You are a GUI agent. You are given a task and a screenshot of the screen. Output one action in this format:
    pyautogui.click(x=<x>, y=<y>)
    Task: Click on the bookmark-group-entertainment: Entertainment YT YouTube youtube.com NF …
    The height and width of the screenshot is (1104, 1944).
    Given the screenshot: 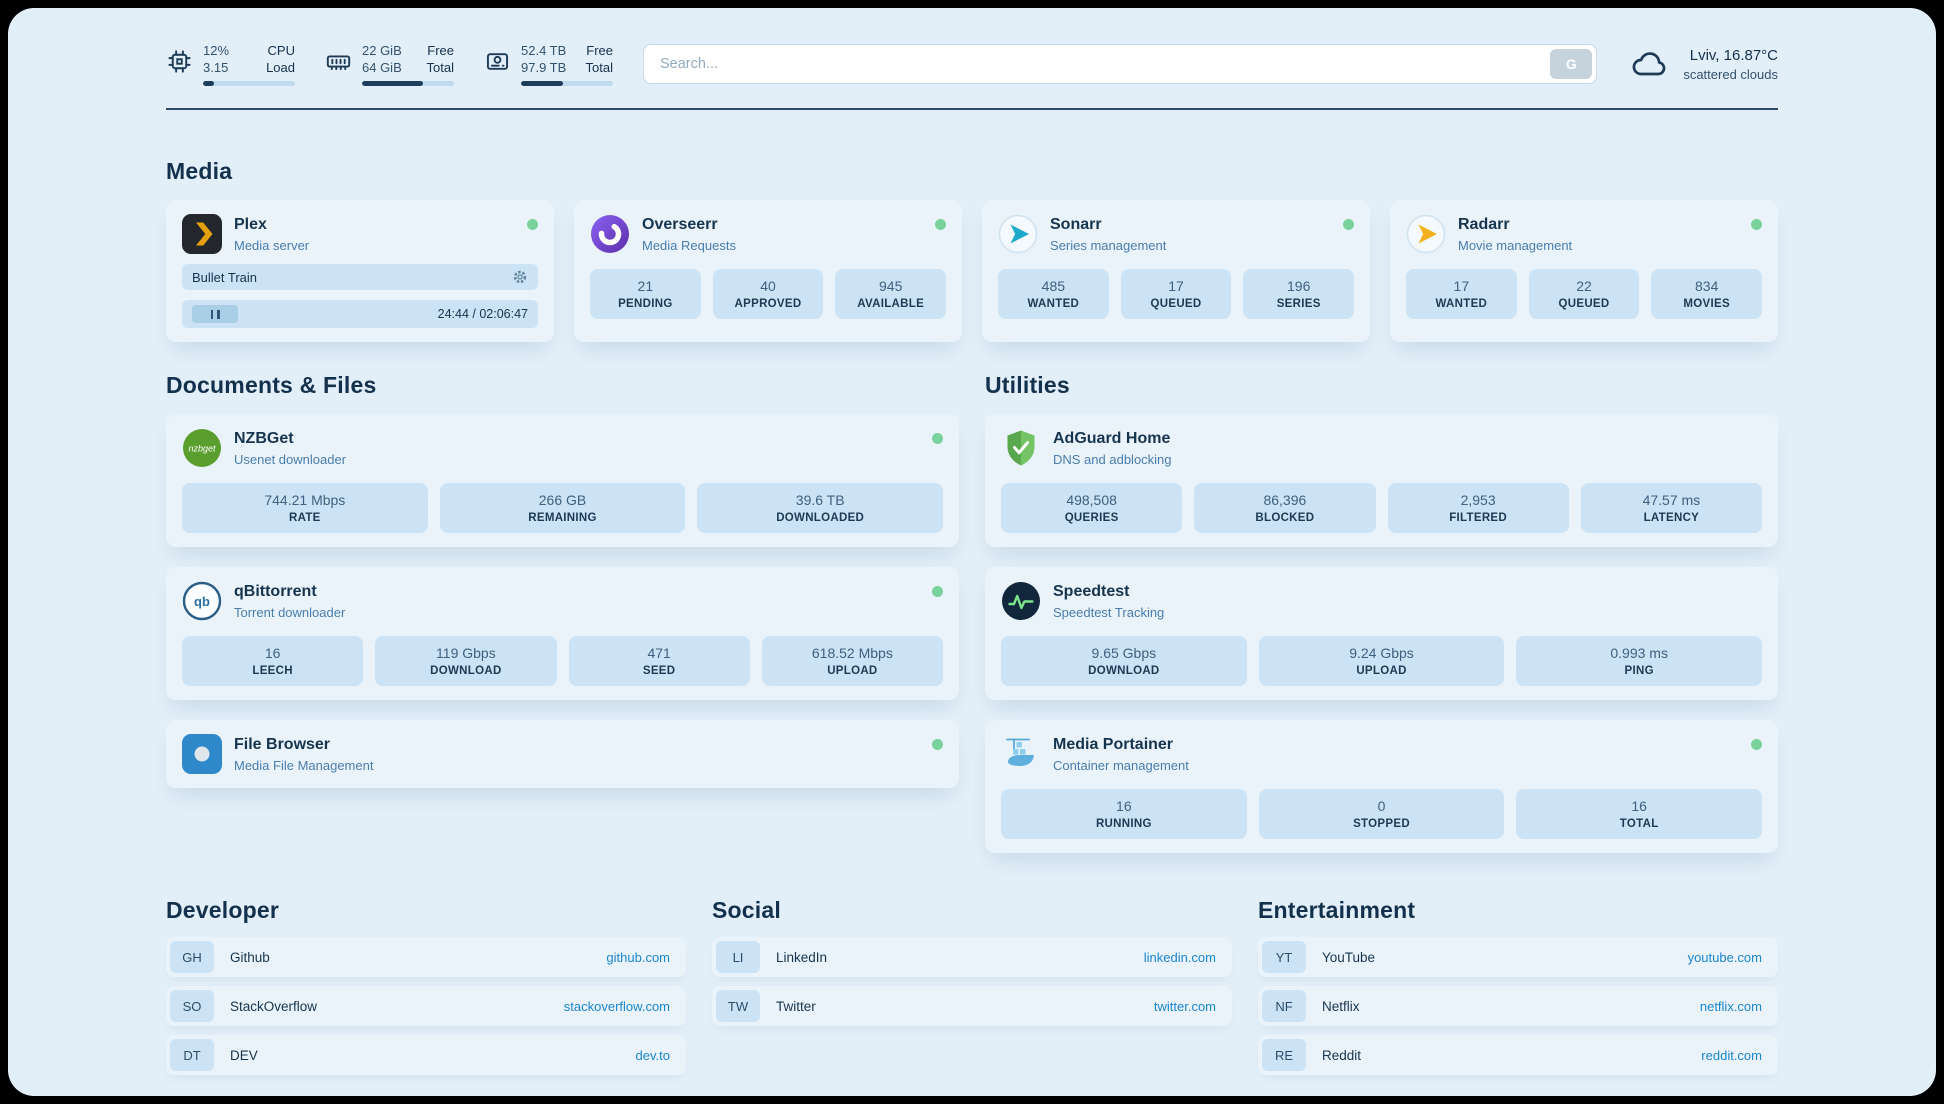 What is the action you would take?
    pyautogui.click(x=1518, y=986)
    